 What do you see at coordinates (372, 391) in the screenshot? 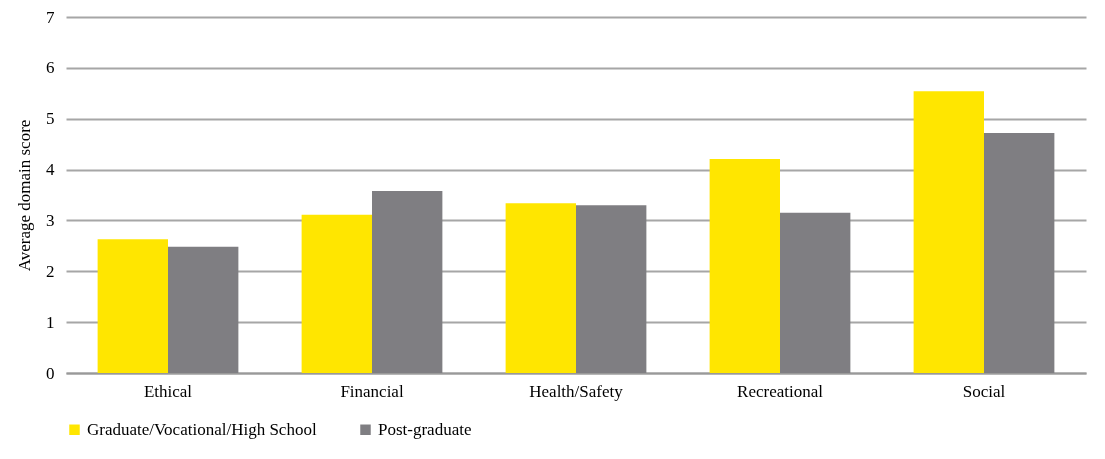
I see `x-tick-label: Financial` at bounding box center [372, 391].